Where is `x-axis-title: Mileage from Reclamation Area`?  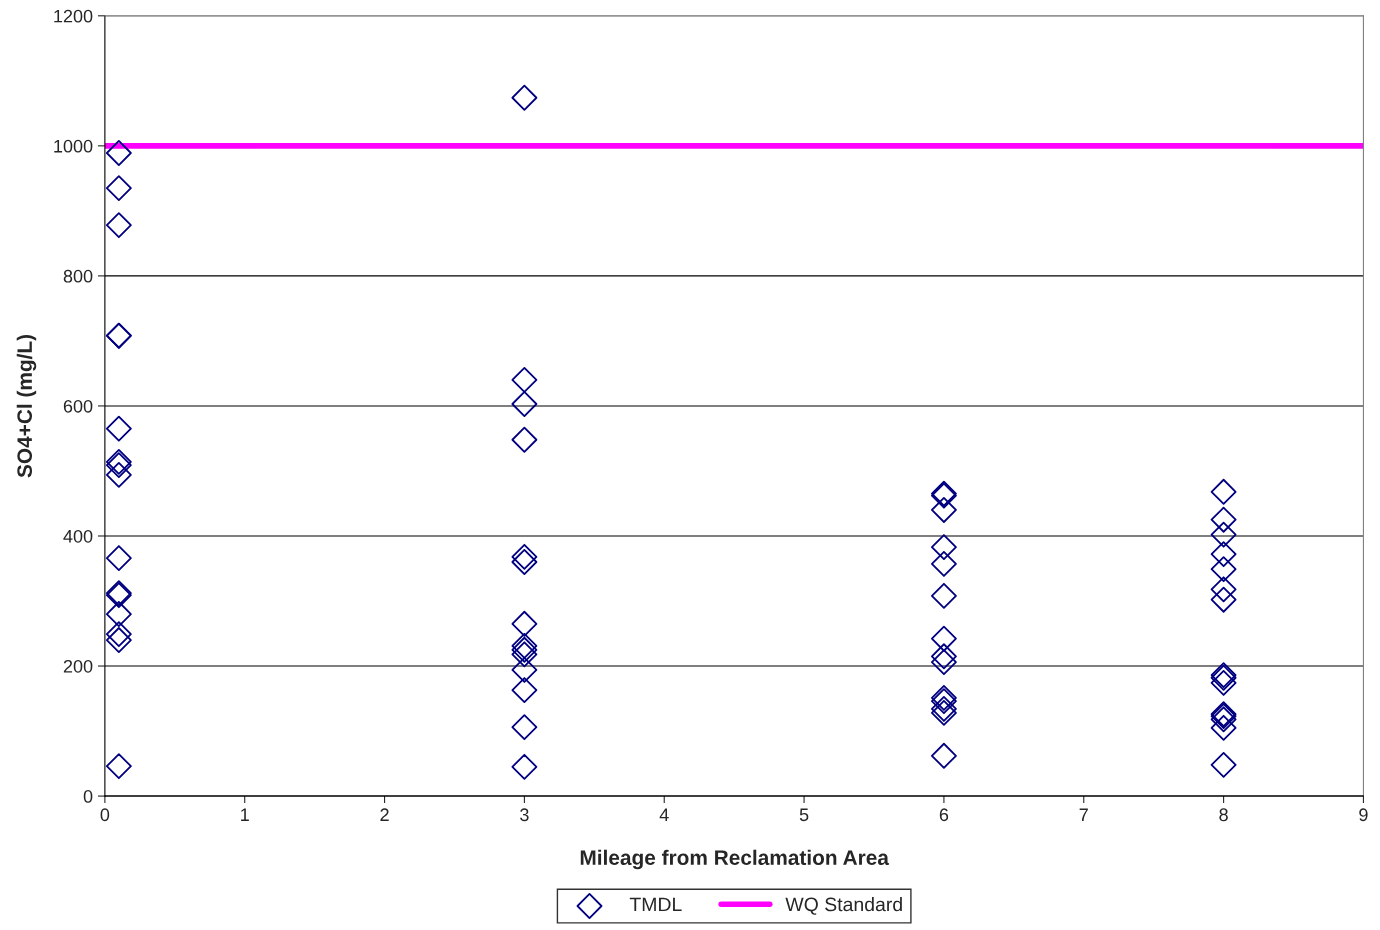
x-axis-title: Mileage from Reclamation Area is located at coordinates (735, 859).